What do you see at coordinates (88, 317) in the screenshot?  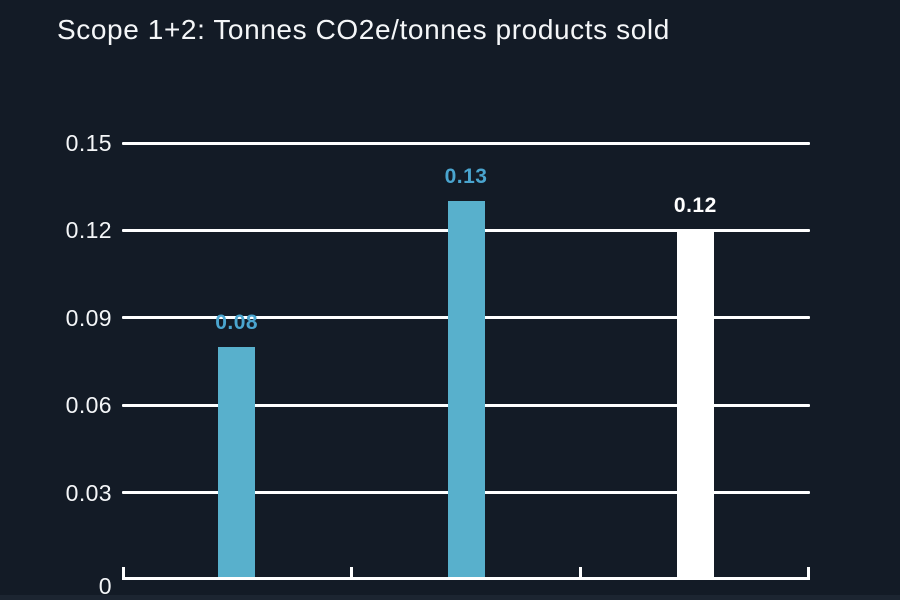 I see `y-tick-label: 0.09` at bounding box center [88, 317].